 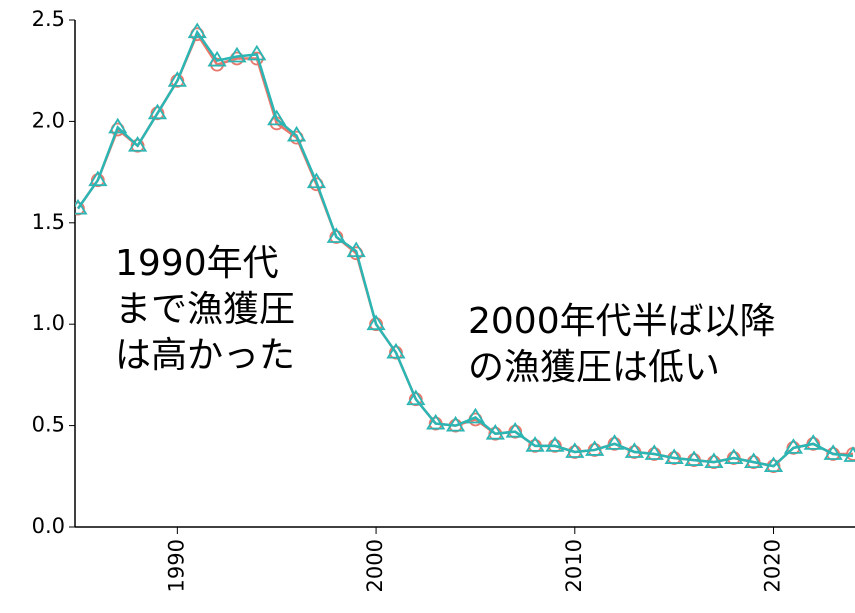 I want to click on annotation: 2000年代半ば以降, so click(x=622, y=321).